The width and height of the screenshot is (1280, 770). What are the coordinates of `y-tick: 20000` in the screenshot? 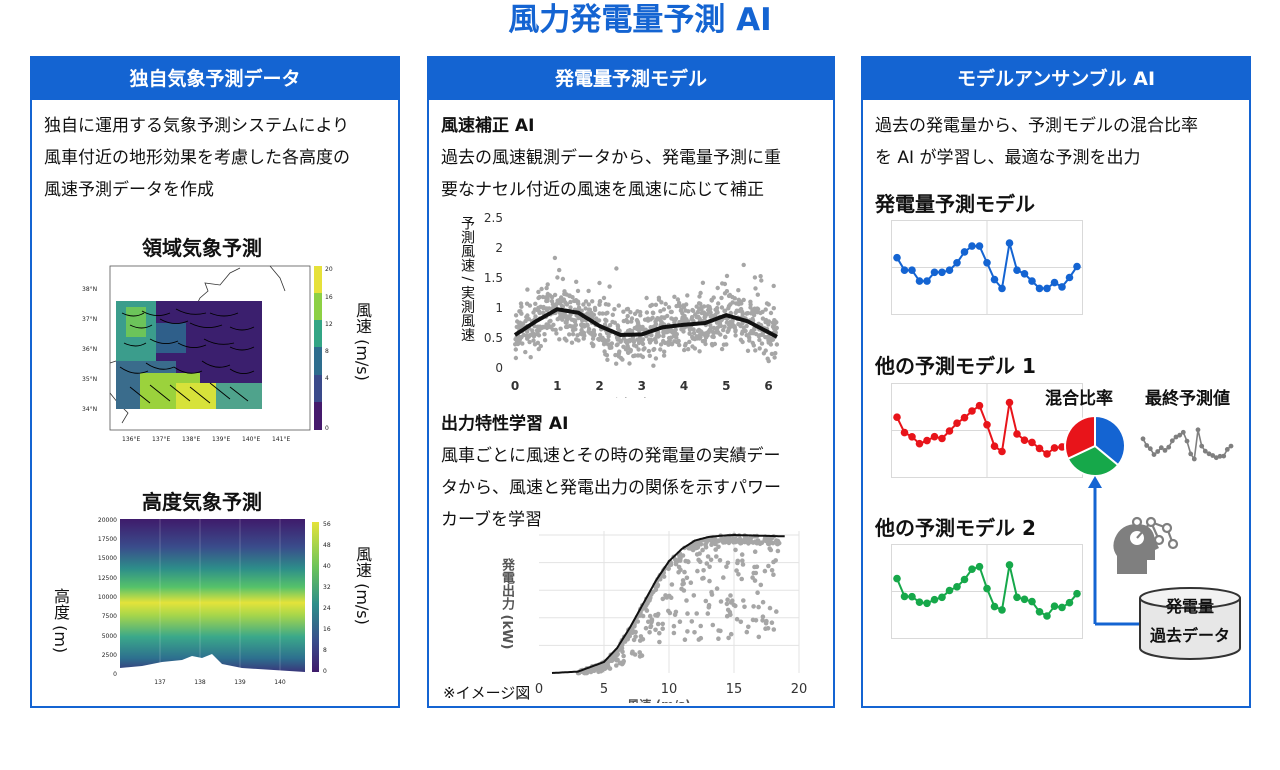 It's located at (107, 520).